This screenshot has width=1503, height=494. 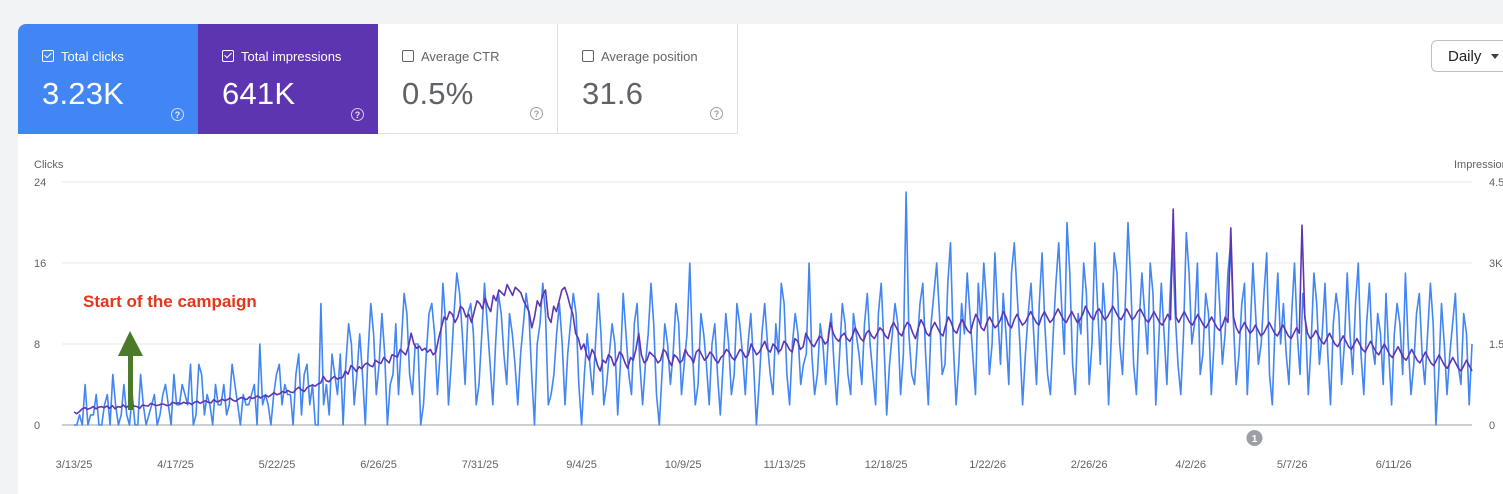 What do you see at coordinates (37, 426) in the screenshot?
I see `y-left-tick-label: 0` at bounding box center [37, 426].